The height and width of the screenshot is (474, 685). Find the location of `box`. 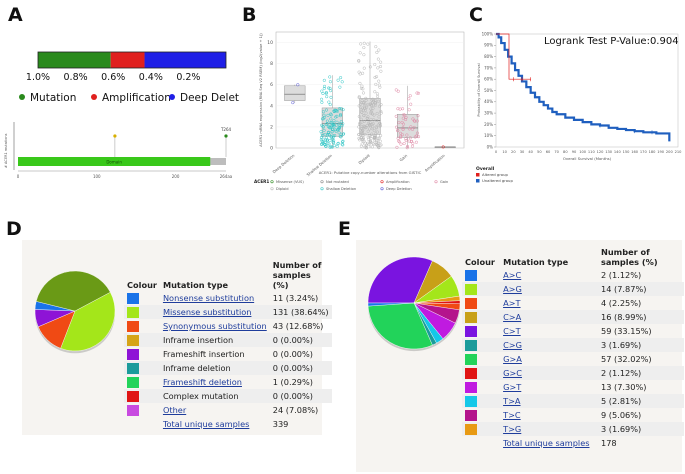

box is located at coordinates (295, 93).